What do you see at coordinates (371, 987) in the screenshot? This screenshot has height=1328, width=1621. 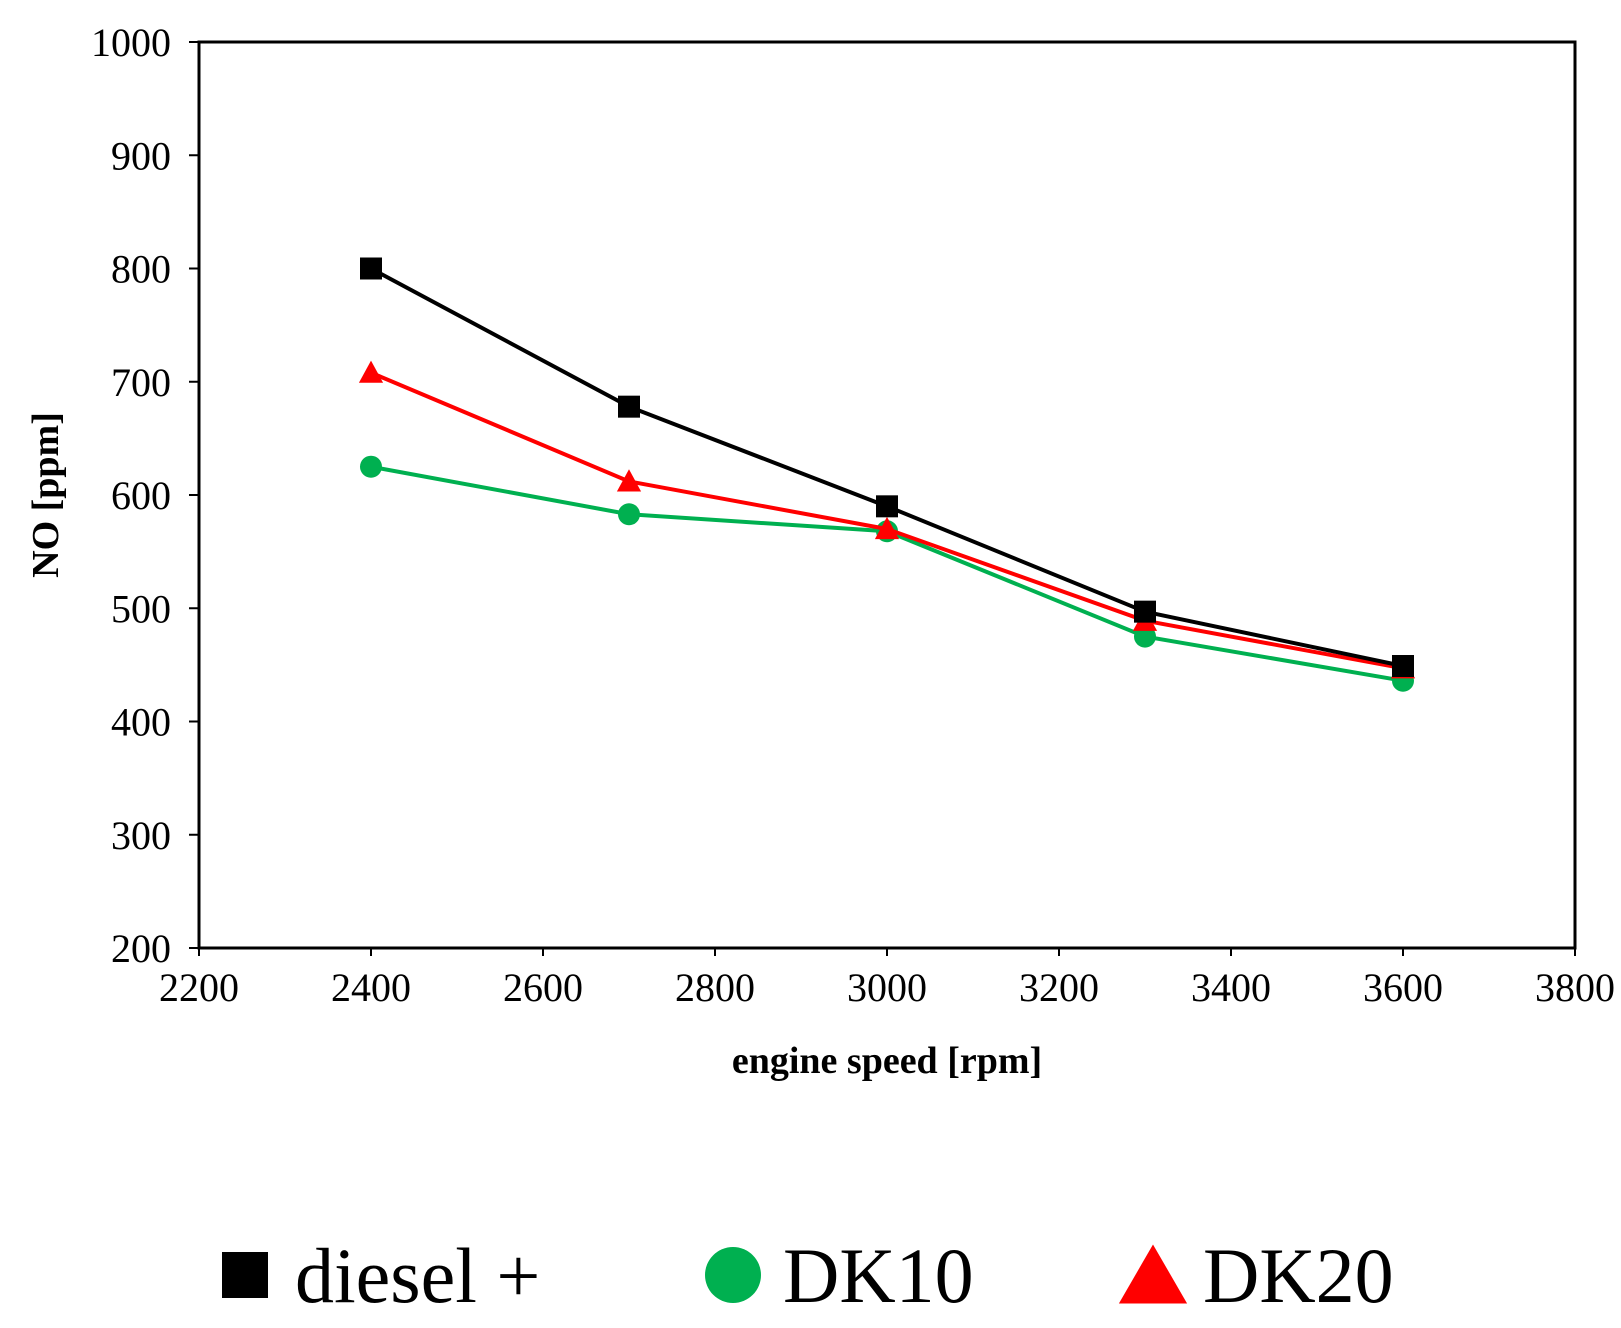 I see `x-tick-label-2400: 2400` at bounding box center [371, 987].